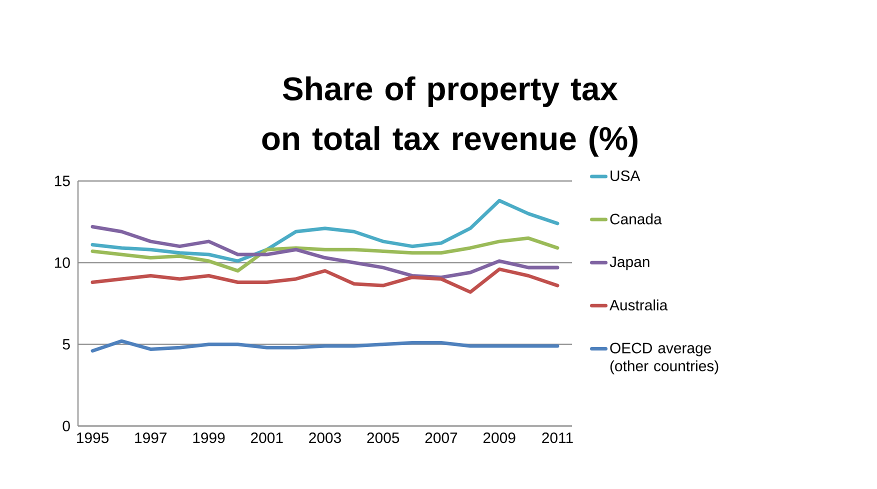 This screenshot has height=489, width=877. I want to click on legend-label: Australia, so click(639, 304).